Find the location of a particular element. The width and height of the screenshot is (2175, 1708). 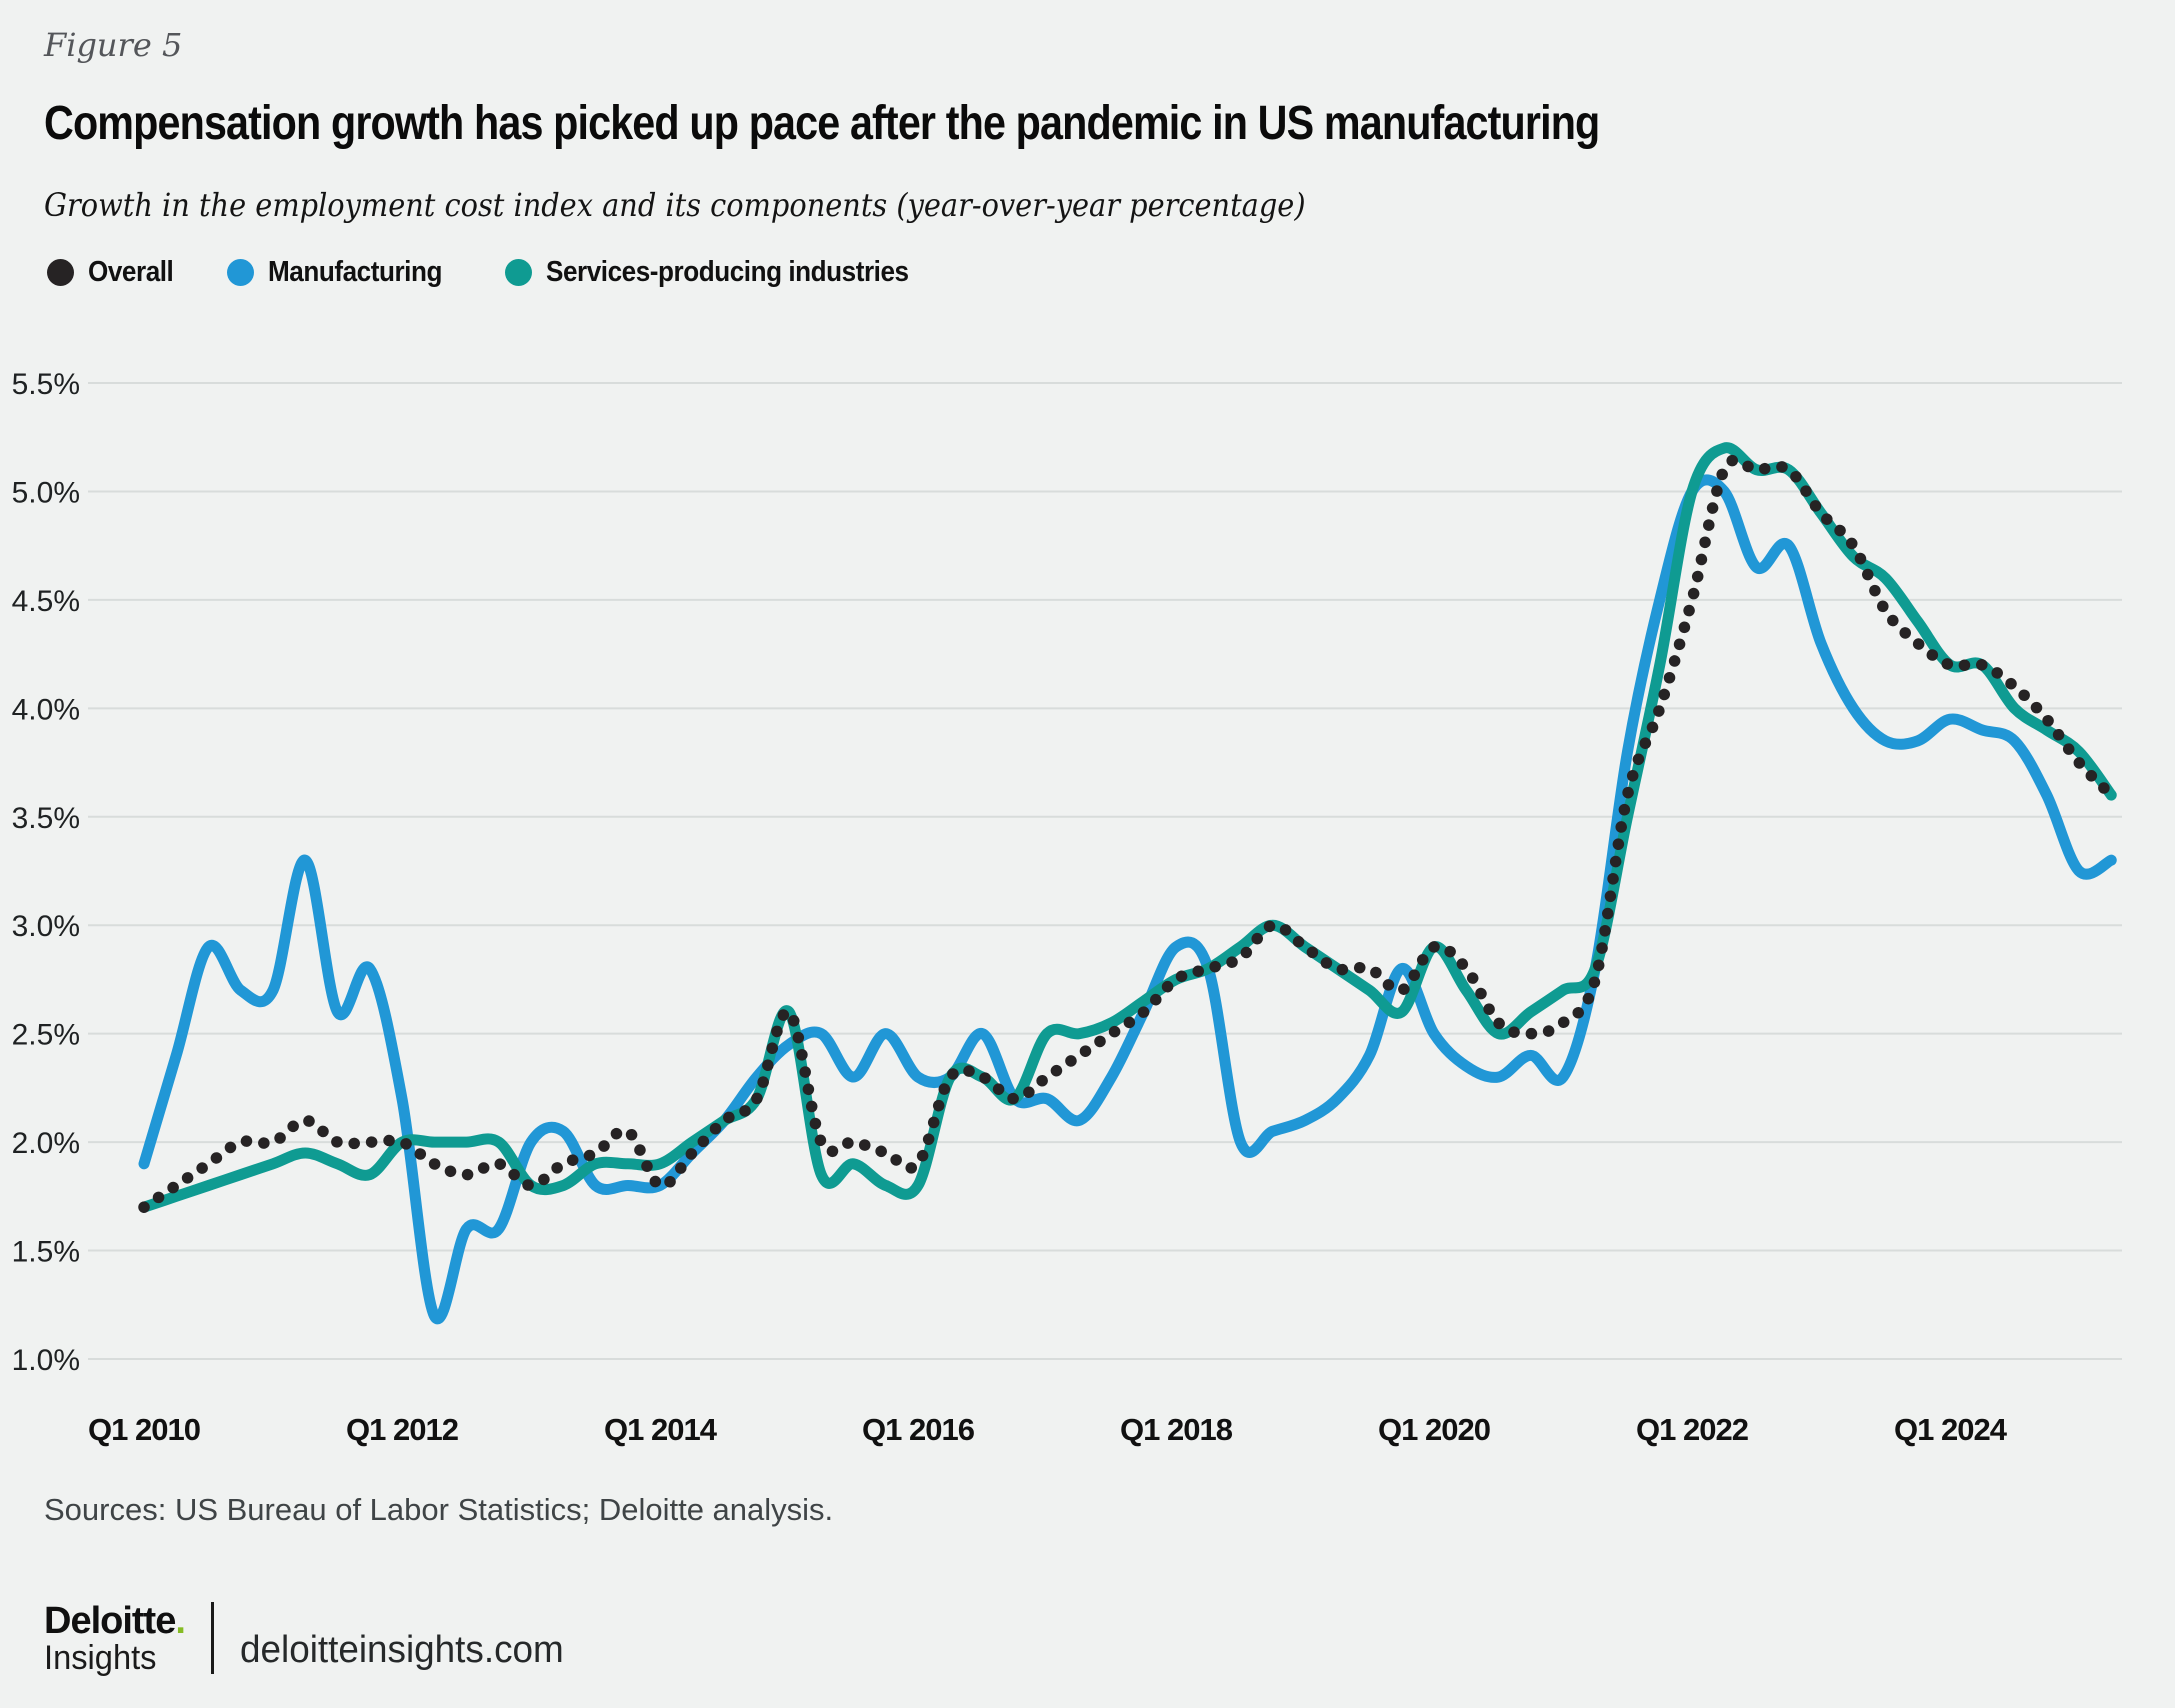

x-axis-tick-label: Q1 2024 is located at coordinates (1951, 1429).